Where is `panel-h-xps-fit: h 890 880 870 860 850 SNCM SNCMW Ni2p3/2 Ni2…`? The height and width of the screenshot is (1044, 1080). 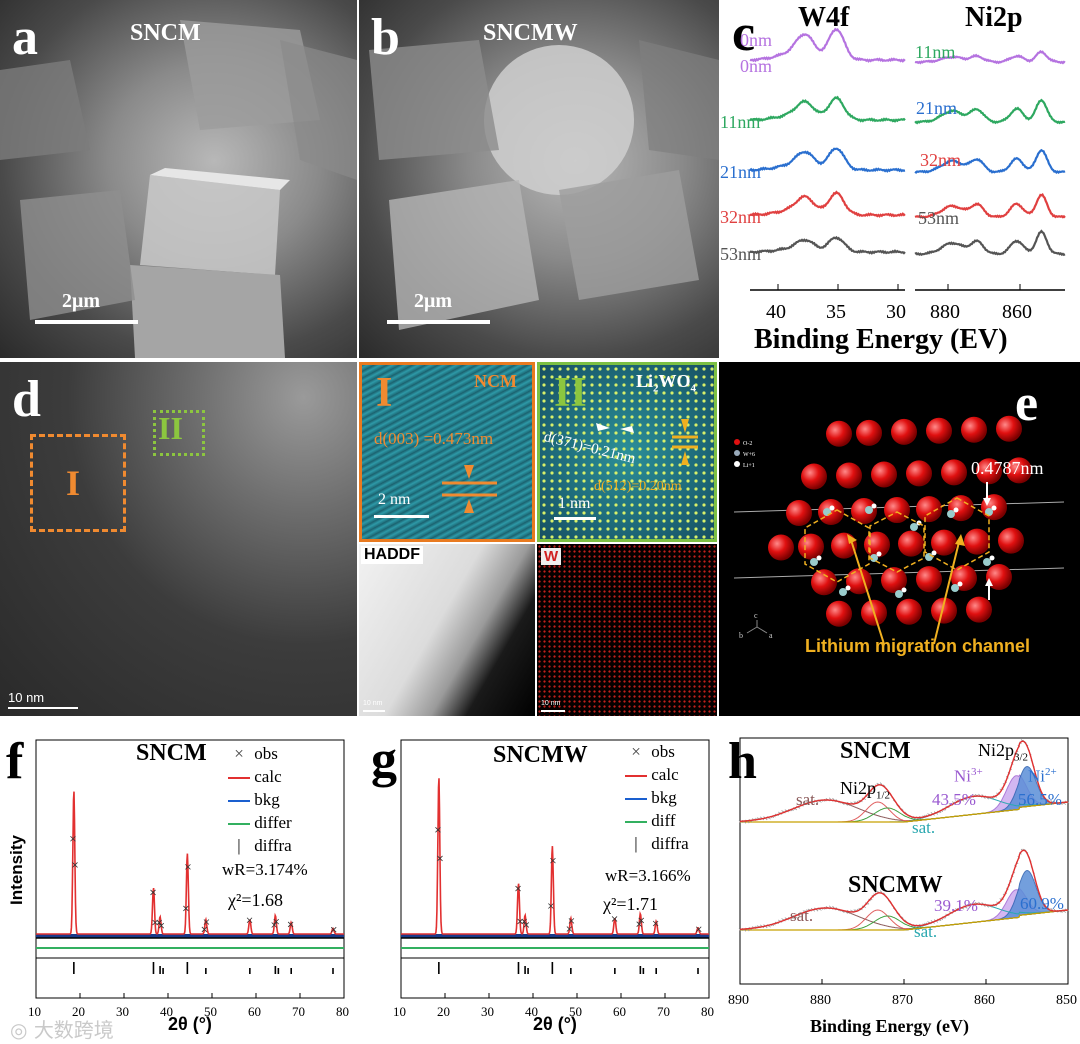 panel-h-xps-fit: h 890 880 870 860 850 SNCM SNCMW Ni2p3/2 Ni2… is located at coordinates (904, 887).